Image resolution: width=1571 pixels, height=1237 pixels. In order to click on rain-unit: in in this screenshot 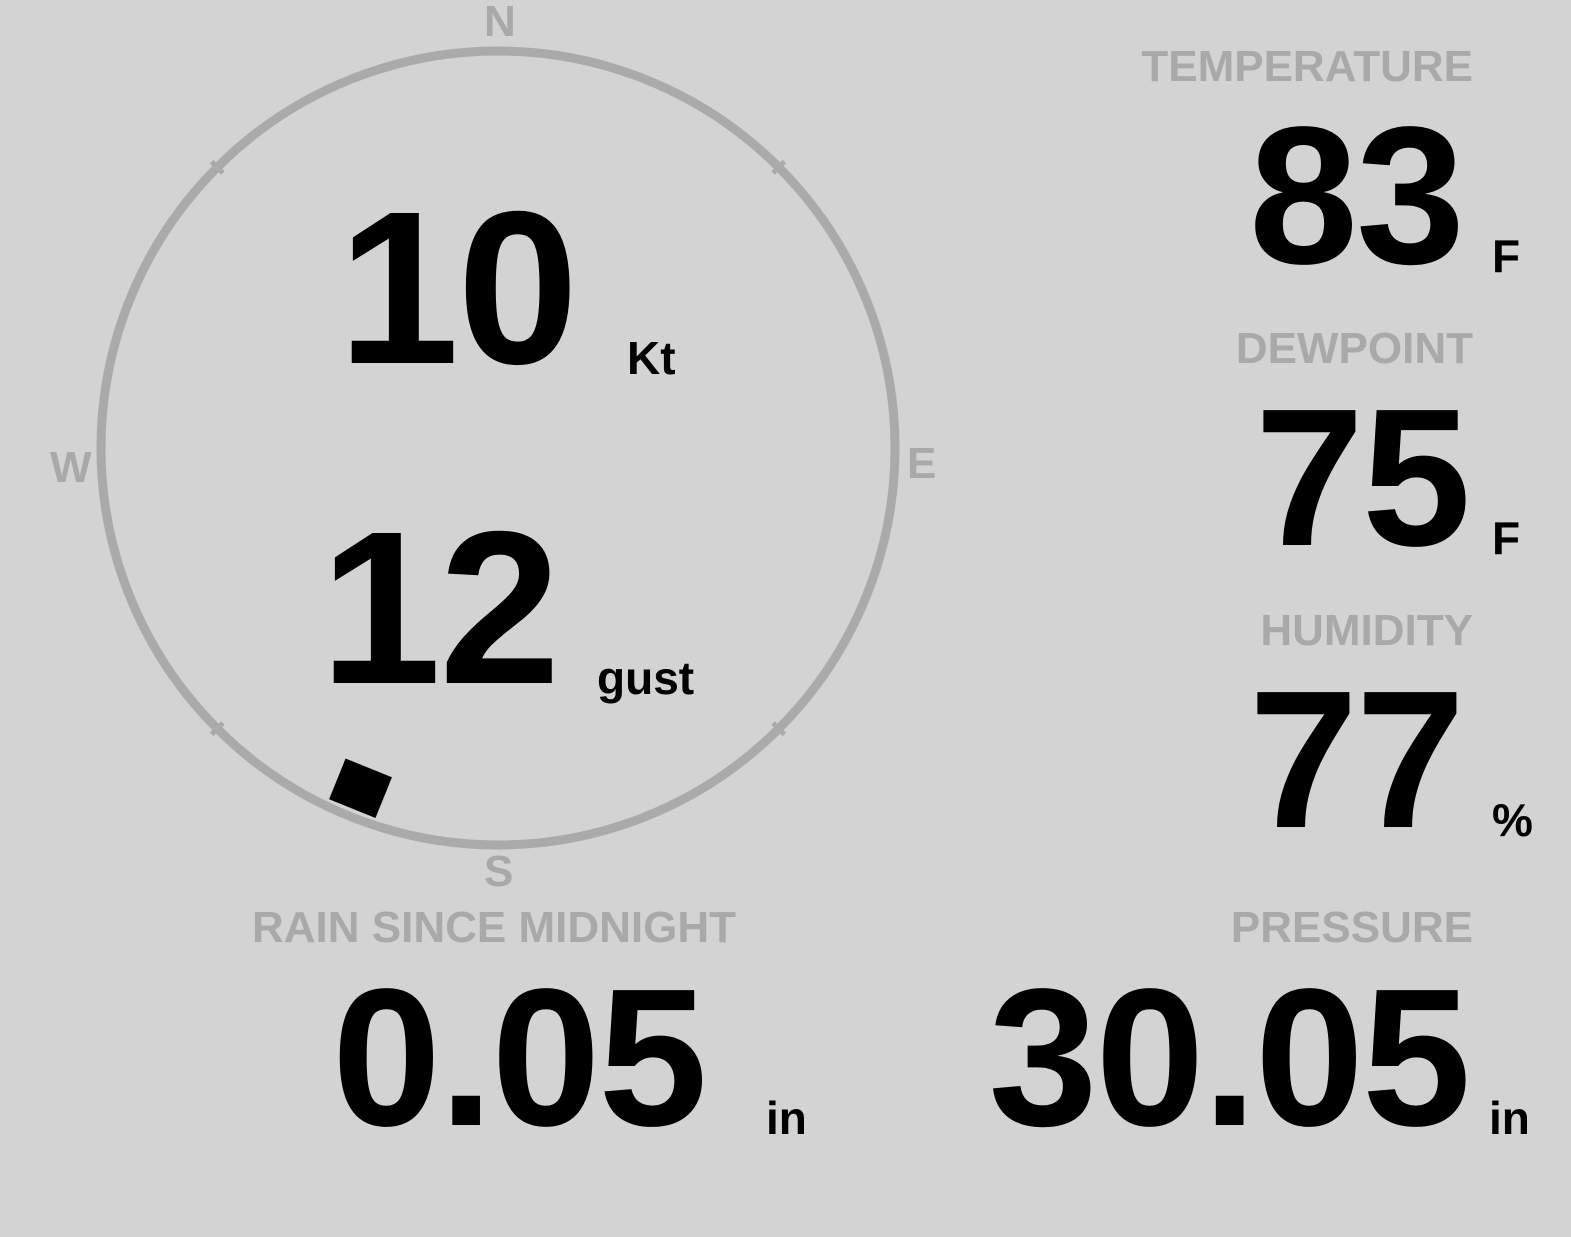, I will do `click(786, 1118)`.